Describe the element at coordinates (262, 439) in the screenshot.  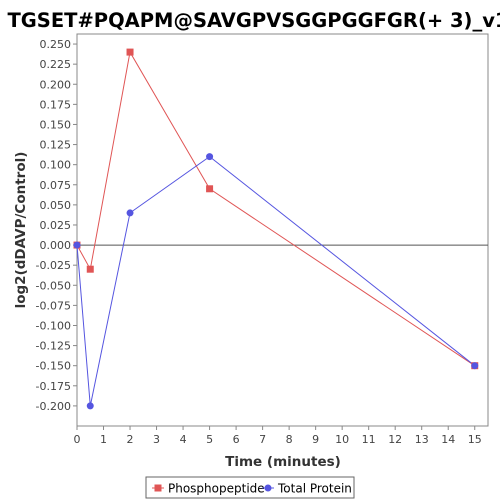
I see `x-tick-label: 7` at that location.